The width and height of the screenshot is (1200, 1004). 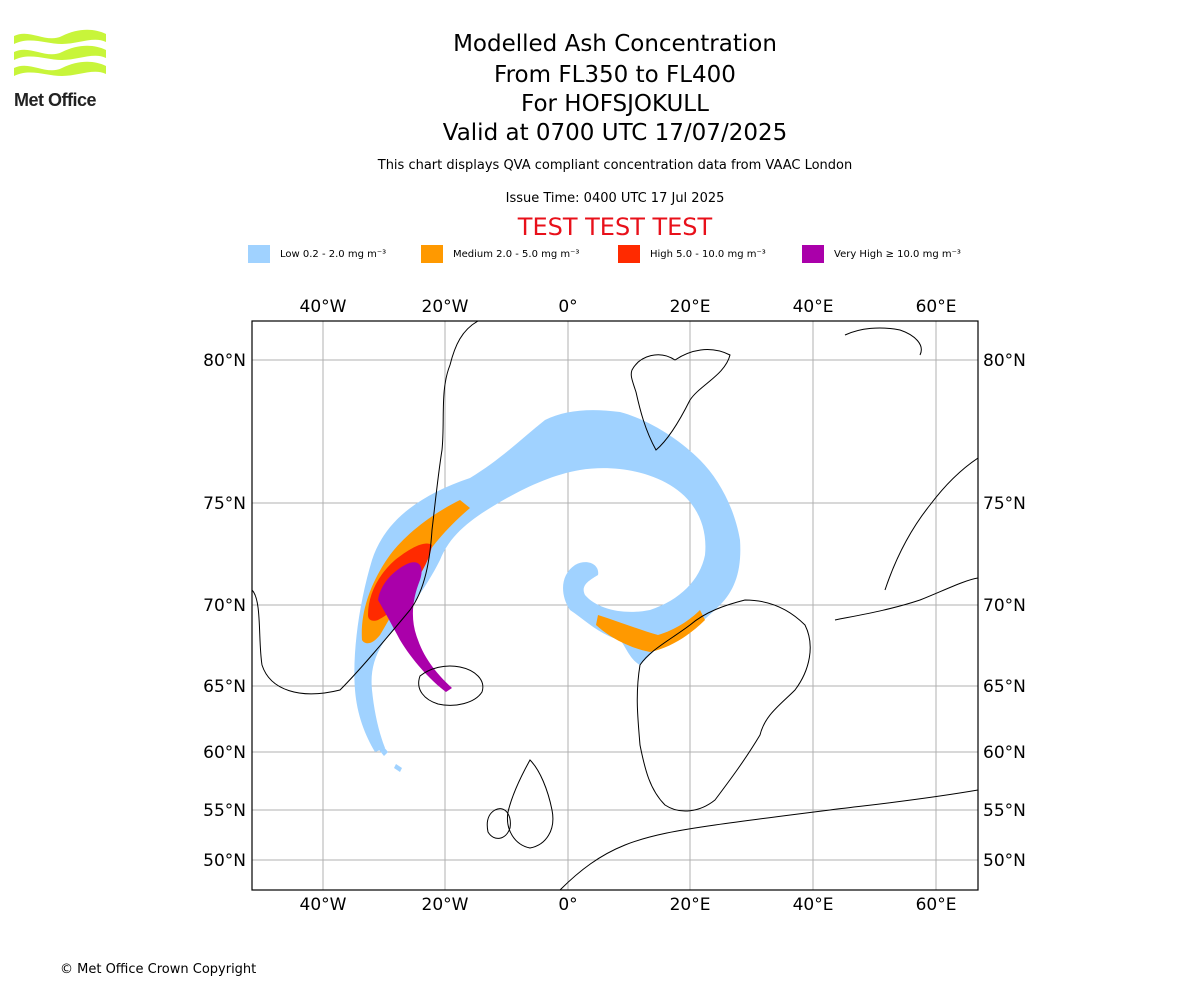 What do you see at coordinates (680, 400) in the screenshot?
I see `svalbard-coast` at bounding box center [680, 400].